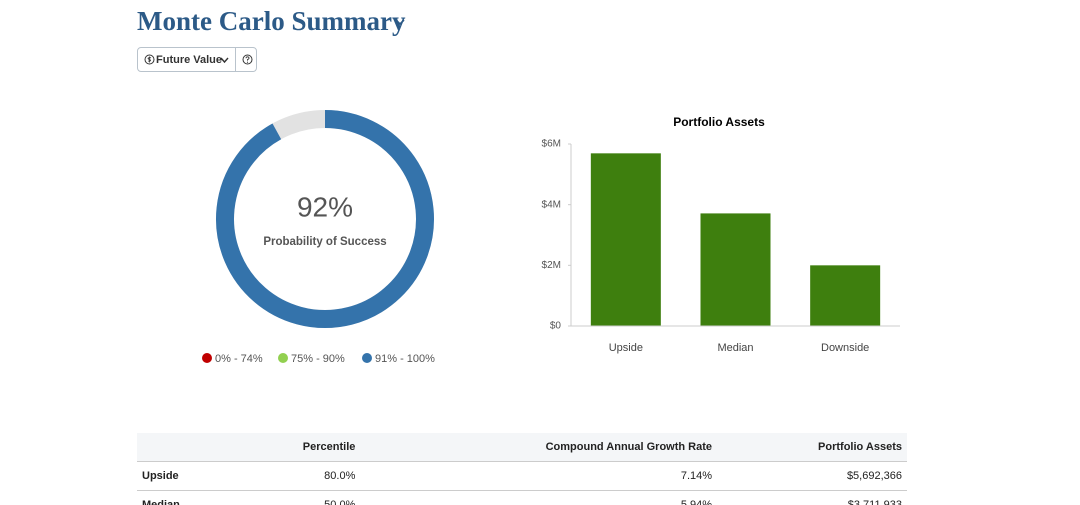 Image resolution: width=1080 pixels, height=505 pixels. What do you see at coordinates (239, 359) in the screenshot?
I see `legend-label: 0% - 74%` at bounding box center [239, 359].